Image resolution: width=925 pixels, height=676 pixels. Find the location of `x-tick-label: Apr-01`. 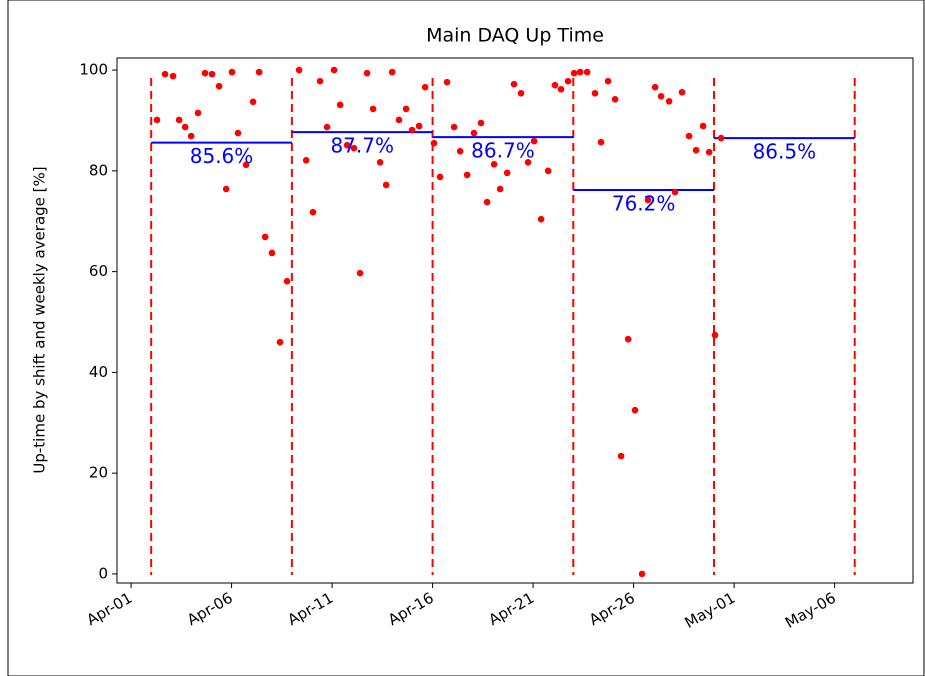

x-tick-label: Apr-01 is located at coordinates (109, 609).